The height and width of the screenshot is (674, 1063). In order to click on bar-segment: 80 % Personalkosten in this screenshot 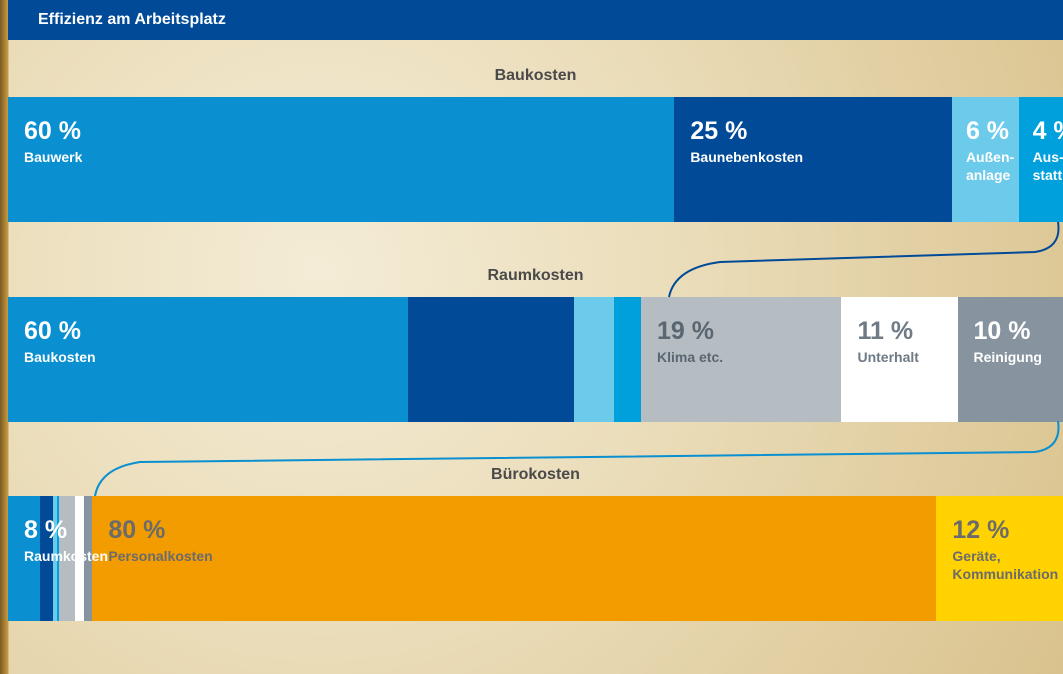, I will do `click(514, 558)`.